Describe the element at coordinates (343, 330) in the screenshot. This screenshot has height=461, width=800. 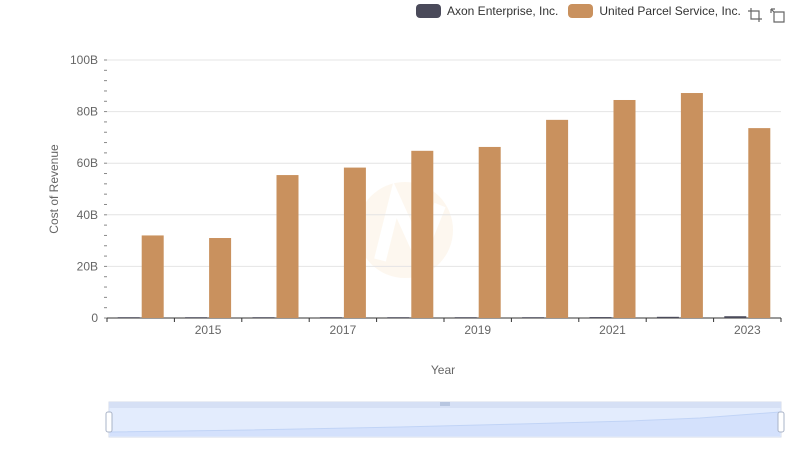
I see `x-tick-label: 2017` at that location.